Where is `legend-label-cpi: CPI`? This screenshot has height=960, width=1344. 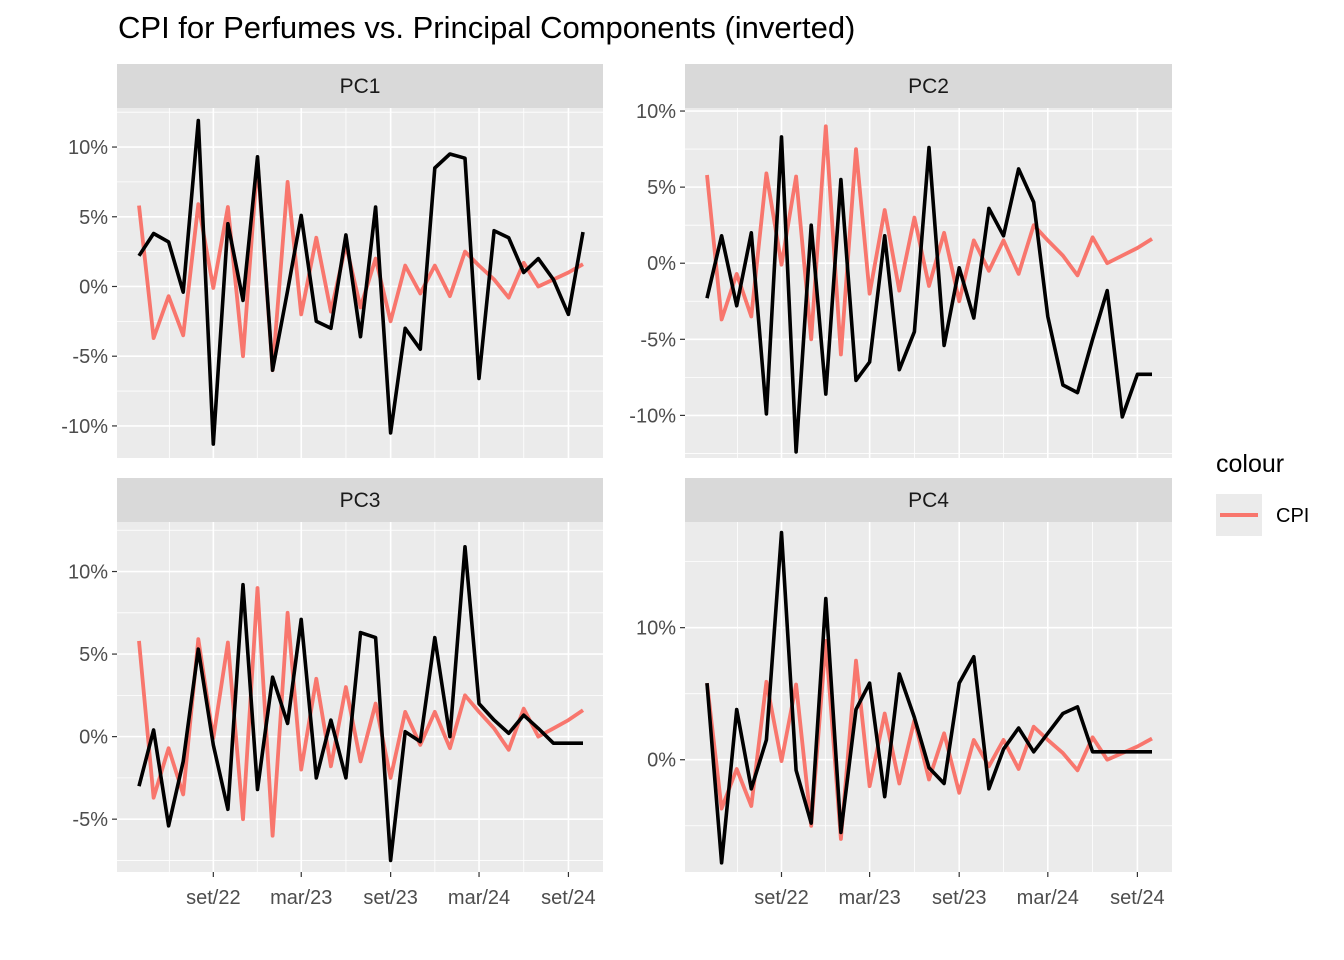
legend-label-cpi: CPI is located at coordinates (1292, 516).